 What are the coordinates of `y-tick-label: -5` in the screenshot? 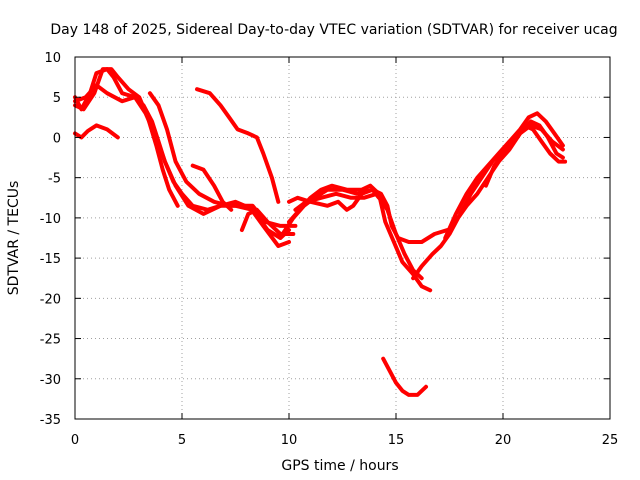 It's located at (54, 179).